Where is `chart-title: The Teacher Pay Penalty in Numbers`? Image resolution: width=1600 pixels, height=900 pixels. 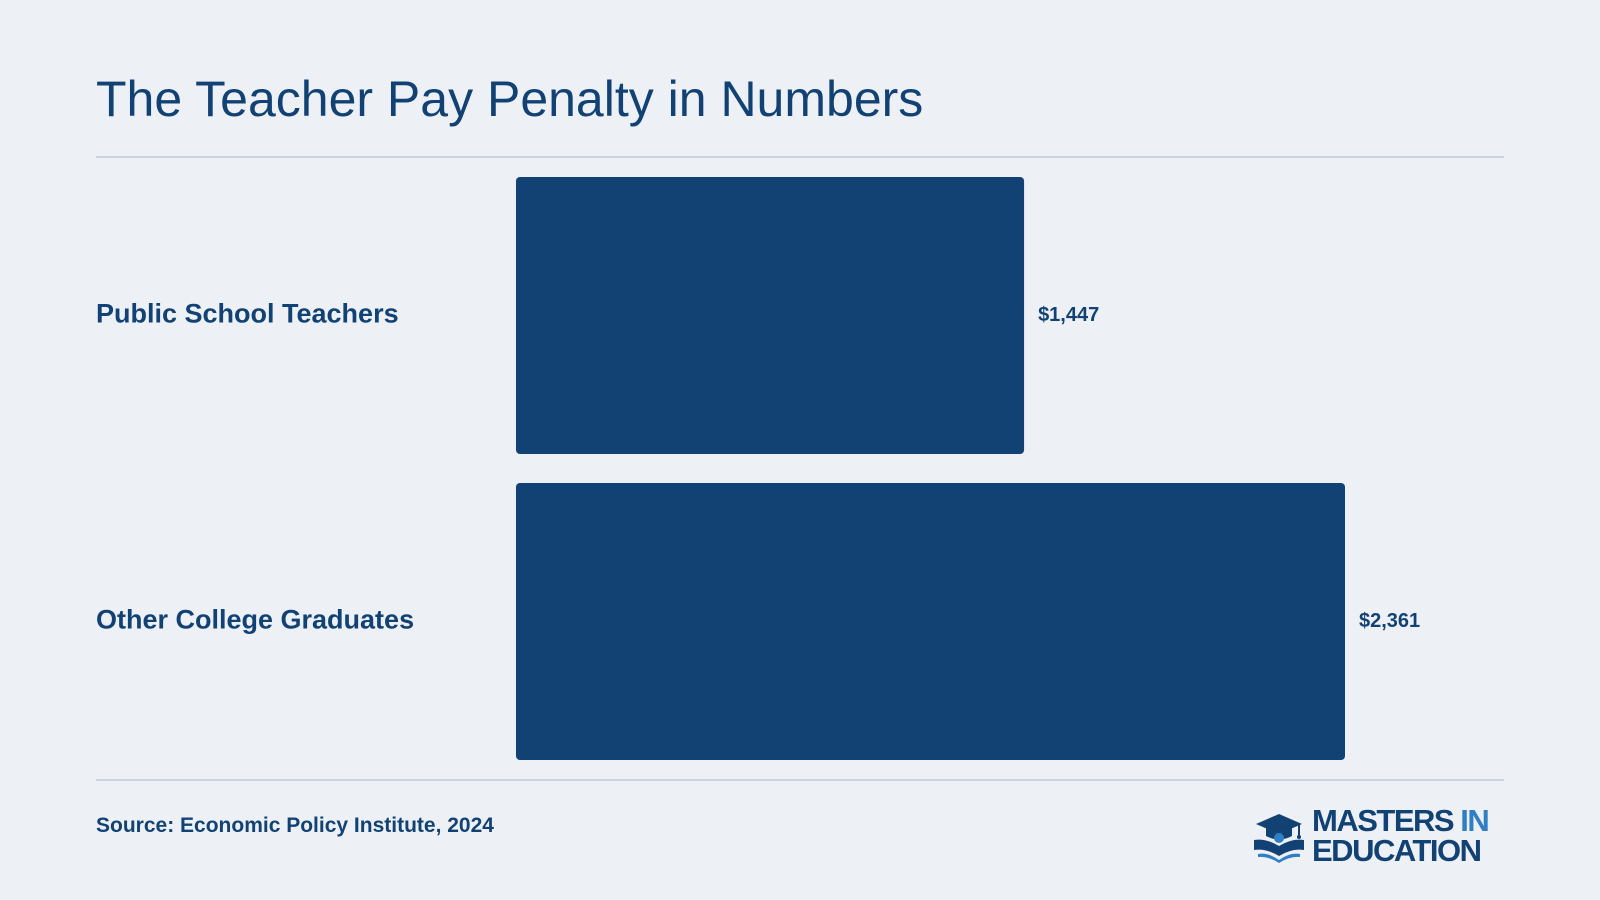 chart-title: The Teacher Pay Penalty in Numbers is located at coordinates (510, 99).